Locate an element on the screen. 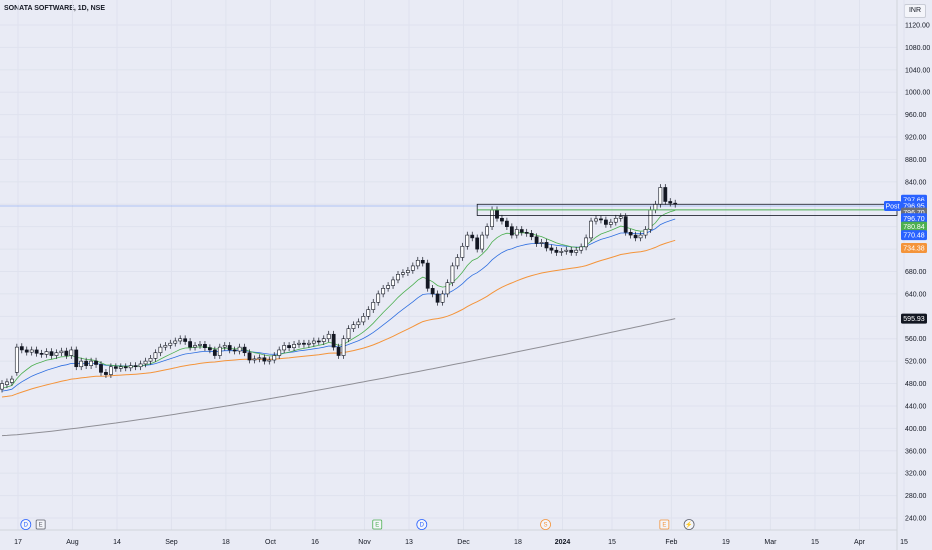  y-tick-label: 1000.00 is located at coordinates (917, 93).